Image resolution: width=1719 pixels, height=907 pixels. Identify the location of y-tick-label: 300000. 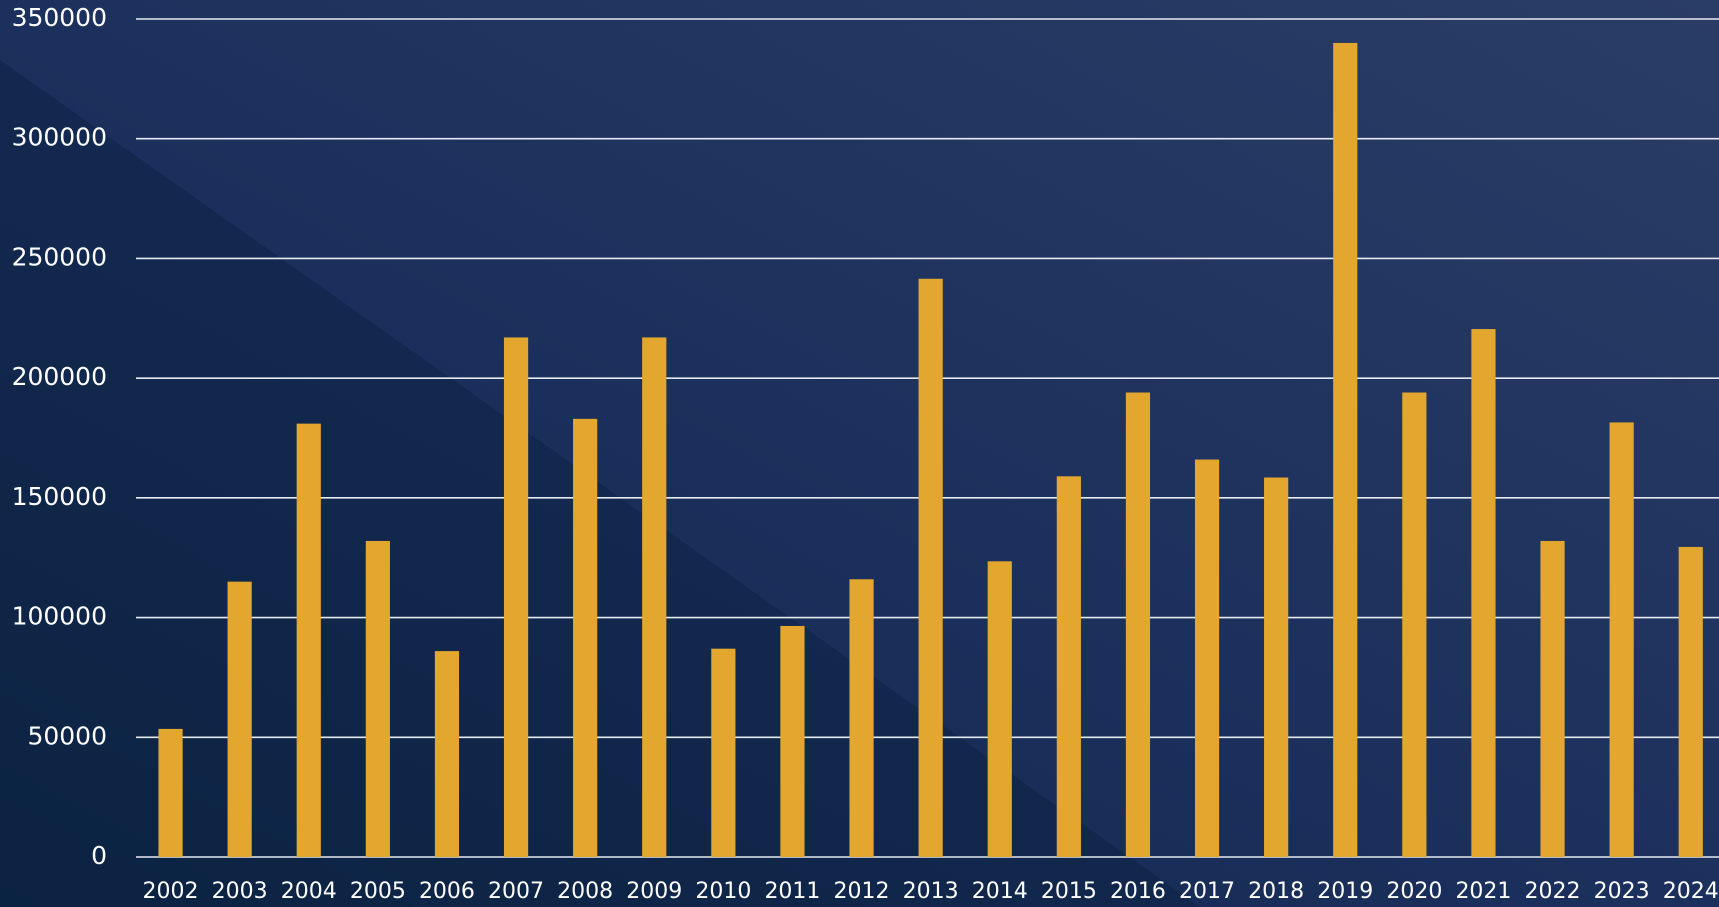
(59, 137).